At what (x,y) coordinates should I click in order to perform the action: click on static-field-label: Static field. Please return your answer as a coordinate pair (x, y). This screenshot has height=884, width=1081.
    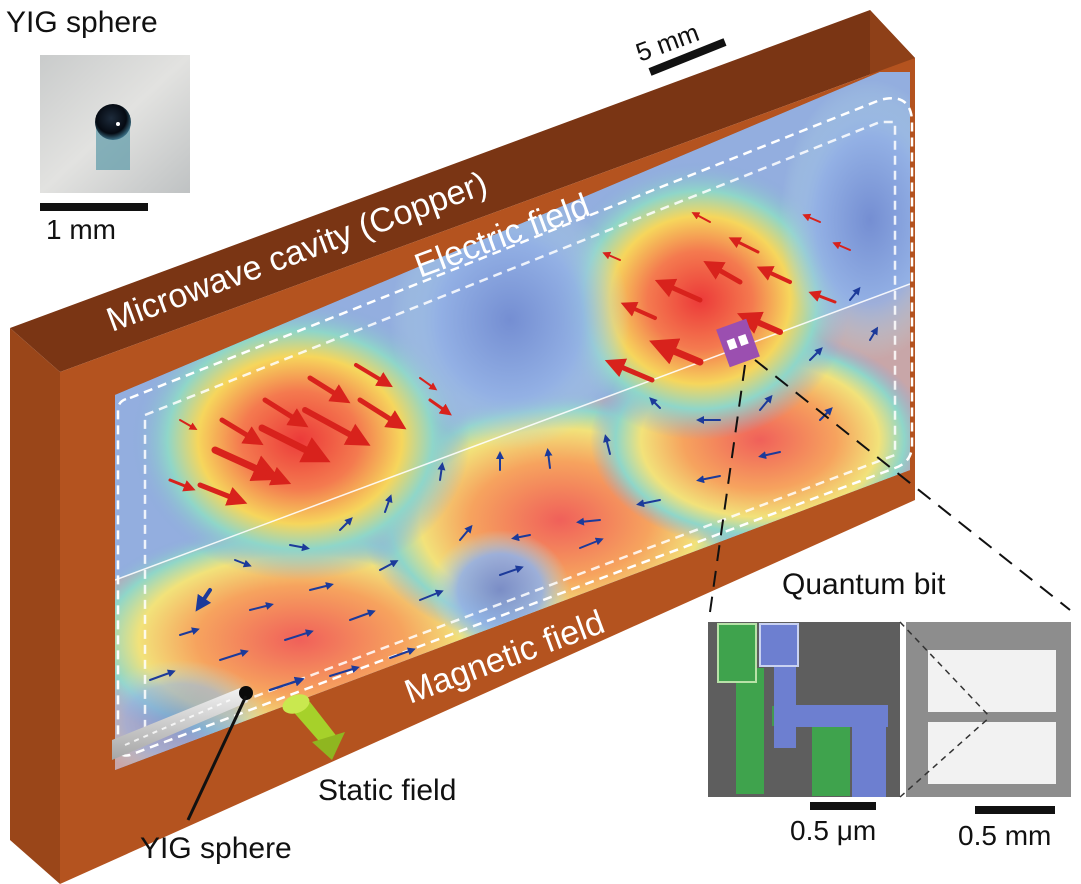
    Looking at the image, I should click on (387, 790).